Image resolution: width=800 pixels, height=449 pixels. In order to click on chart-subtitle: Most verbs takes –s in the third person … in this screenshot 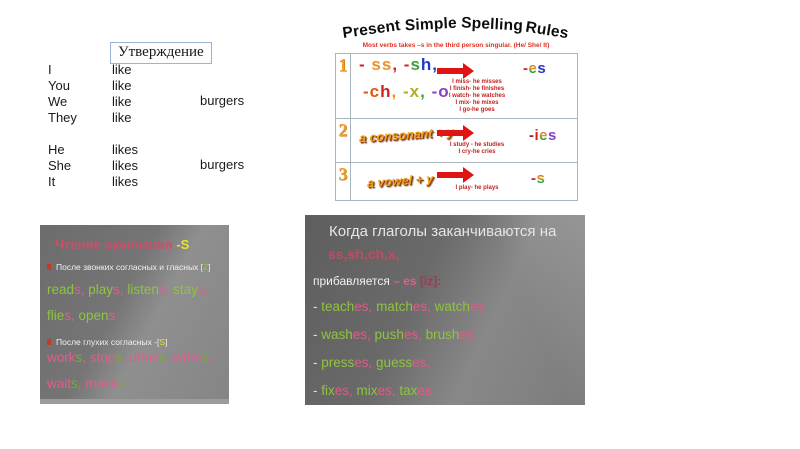, I will do `click(456, 45)`.